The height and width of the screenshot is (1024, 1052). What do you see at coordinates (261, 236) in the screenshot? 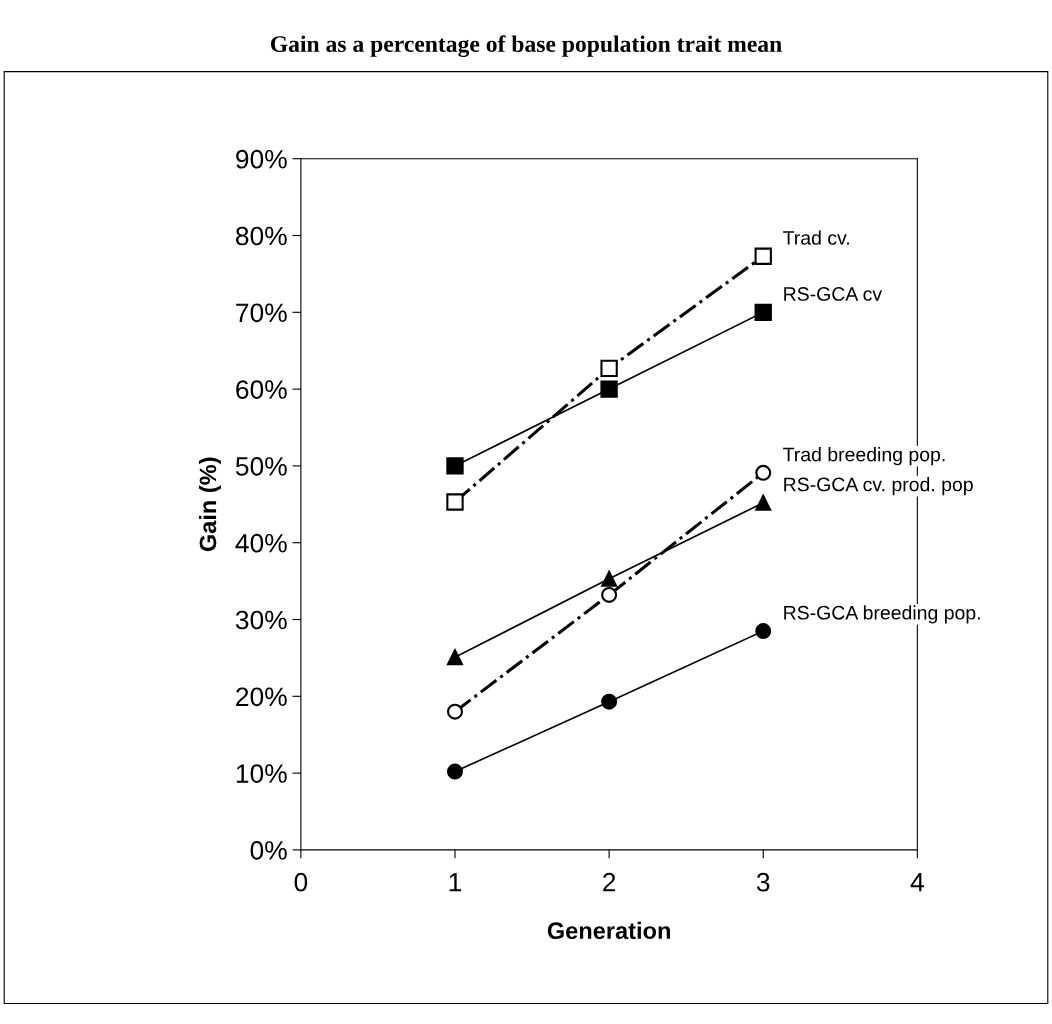
I see `y-tick-label: 80%` at bounding box center [261, 236].